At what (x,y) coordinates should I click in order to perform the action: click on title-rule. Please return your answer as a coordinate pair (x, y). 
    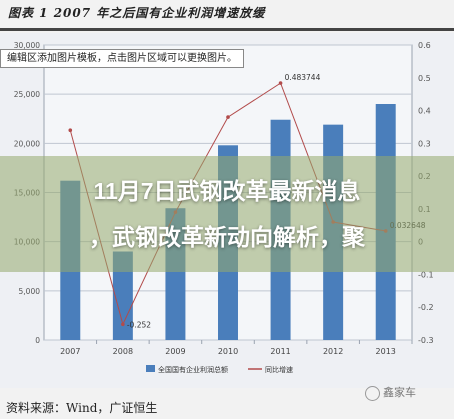
    Looking at the image, I should click on (227, 29).